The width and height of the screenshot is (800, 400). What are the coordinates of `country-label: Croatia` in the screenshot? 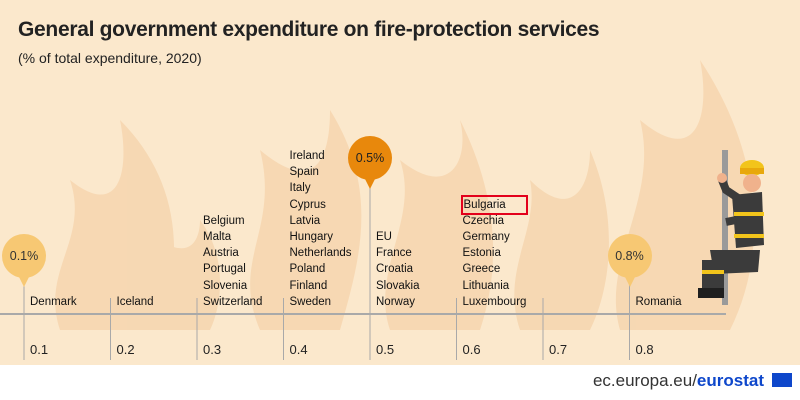 It's located at (395, 269).